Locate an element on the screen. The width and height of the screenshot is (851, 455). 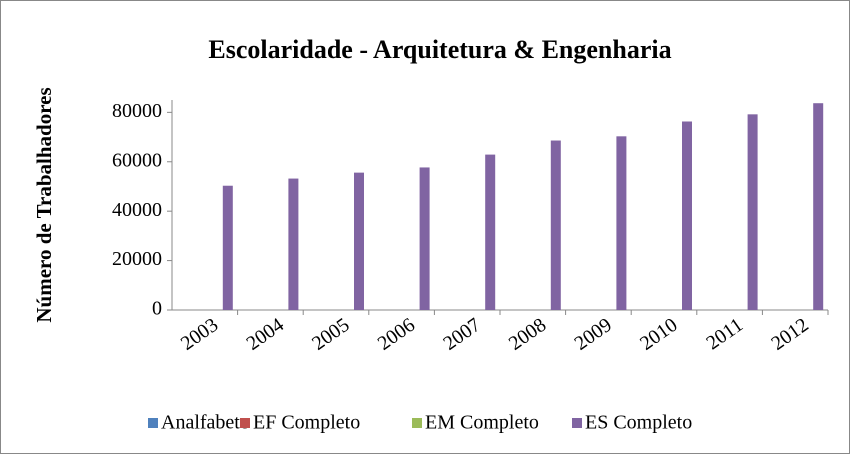
y-tick-label: 20000 is located at coordinates (137, 259).